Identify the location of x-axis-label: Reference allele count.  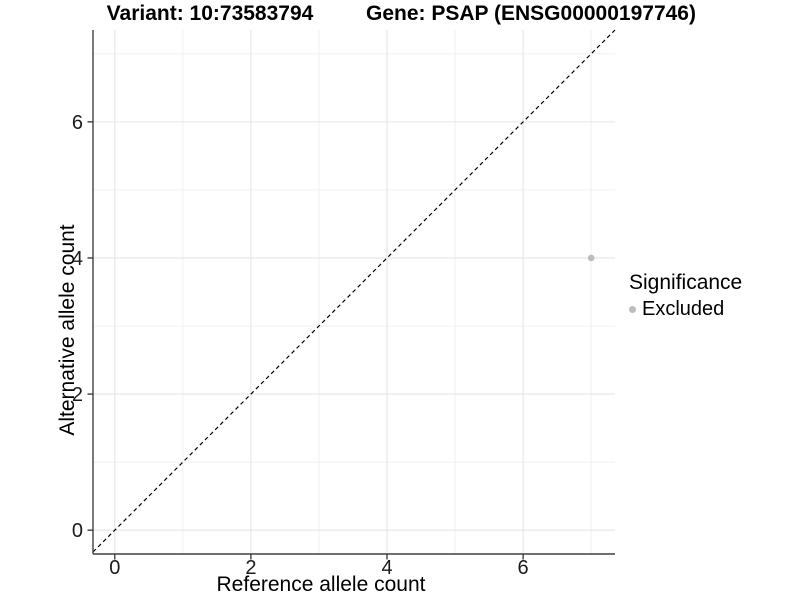
(321, 584).